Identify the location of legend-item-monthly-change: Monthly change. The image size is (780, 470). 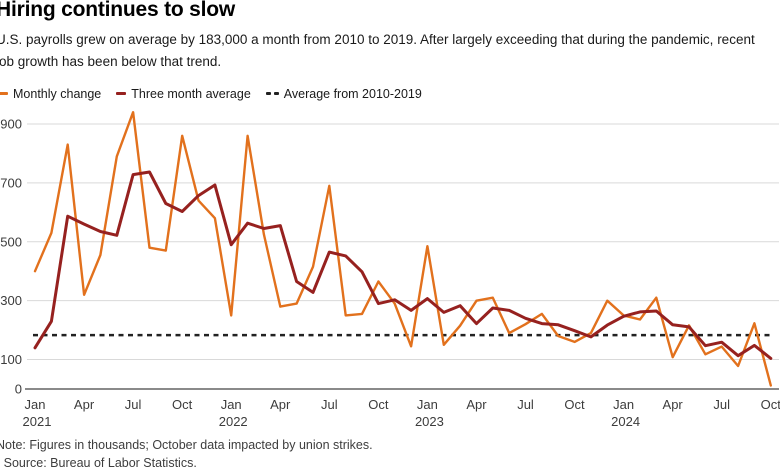
(50, 94).